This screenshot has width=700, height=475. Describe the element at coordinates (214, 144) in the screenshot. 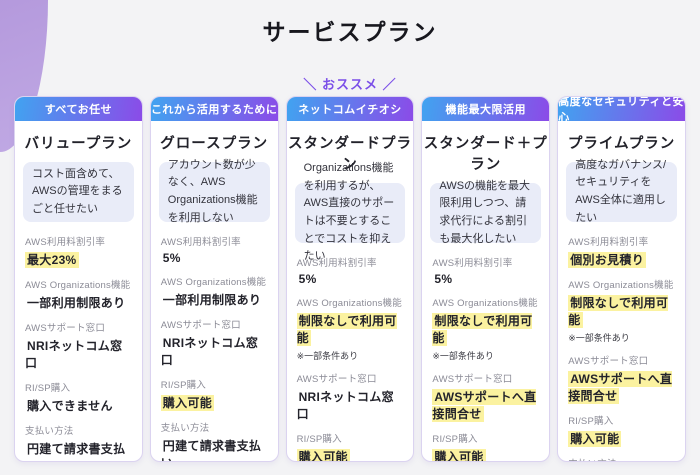

I see `plan-name: グロースプラン` at that location.